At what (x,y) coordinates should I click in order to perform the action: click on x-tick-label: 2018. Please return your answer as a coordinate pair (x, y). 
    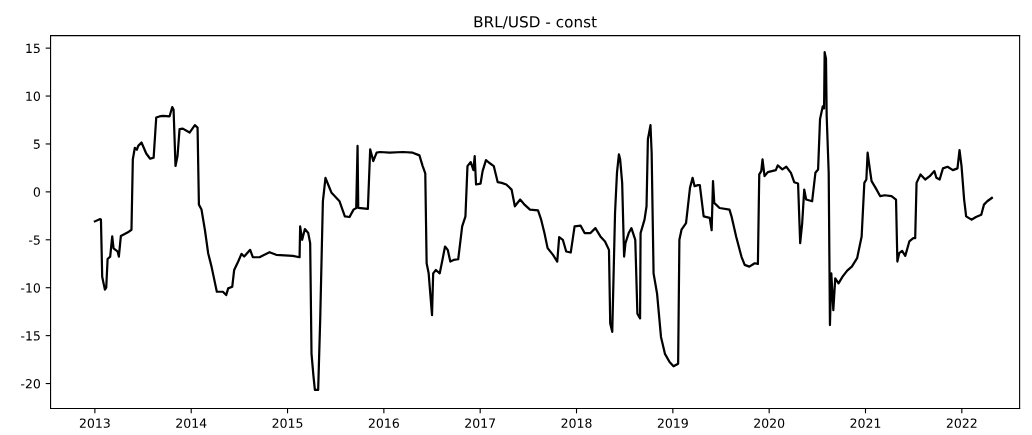
    Looking at the image, I should click on (576, 423).